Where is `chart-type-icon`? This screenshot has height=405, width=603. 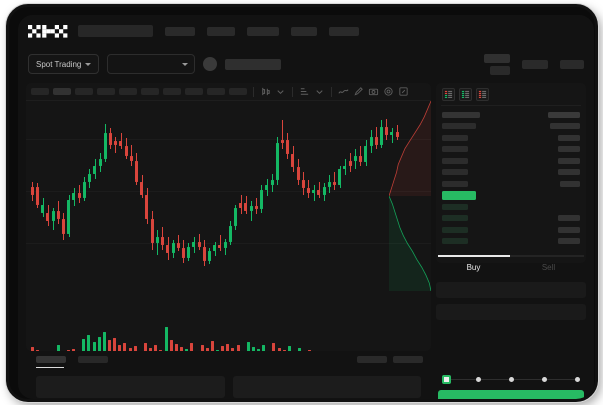
chart-type-icon is located at coordinates (265, 91).